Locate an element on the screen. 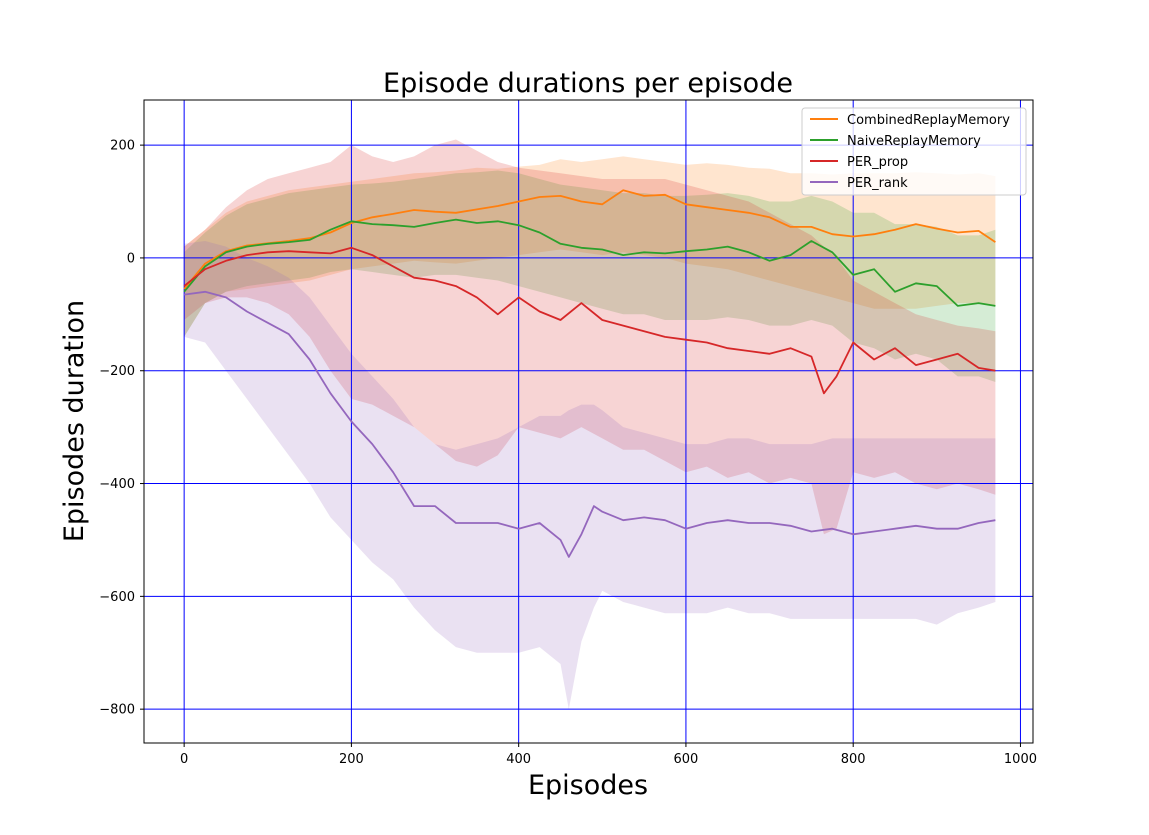 This screenshot has width=1149, height=835. legend-label-NaiveReplayMemory: NaiveReplayMemory is located at coordinates (914, 141).